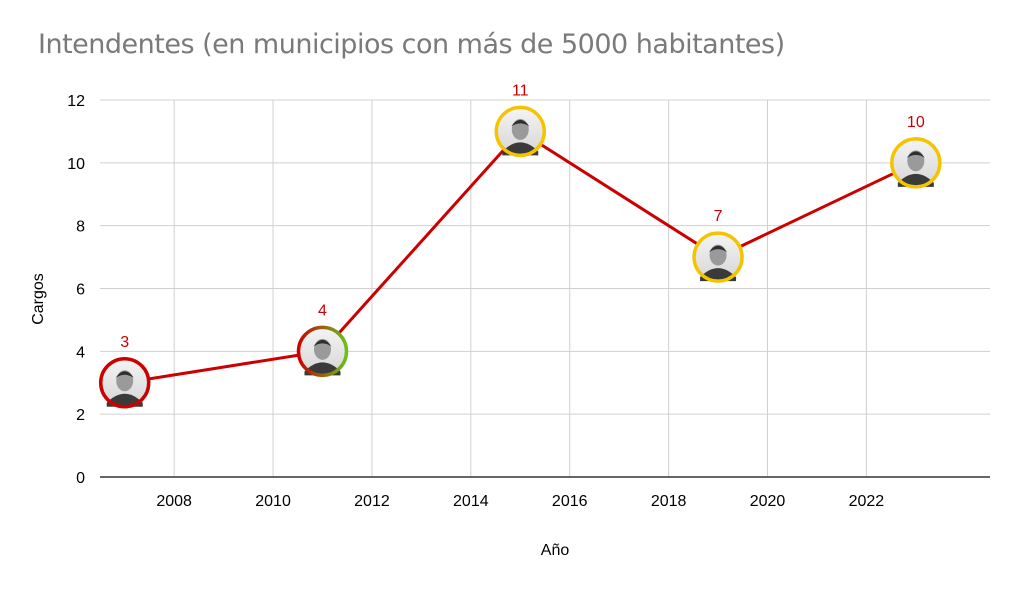 This screenshot has height=591, width=1024. I want to click on y-tick-label: 8, so click(80, 227).